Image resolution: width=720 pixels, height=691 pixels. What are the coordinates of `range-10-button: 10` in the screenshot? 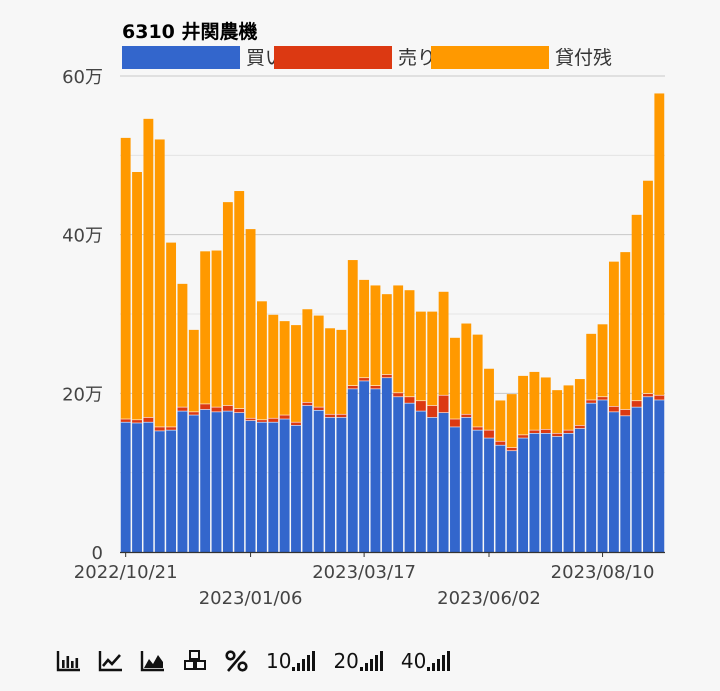 It's located at (291, 661).